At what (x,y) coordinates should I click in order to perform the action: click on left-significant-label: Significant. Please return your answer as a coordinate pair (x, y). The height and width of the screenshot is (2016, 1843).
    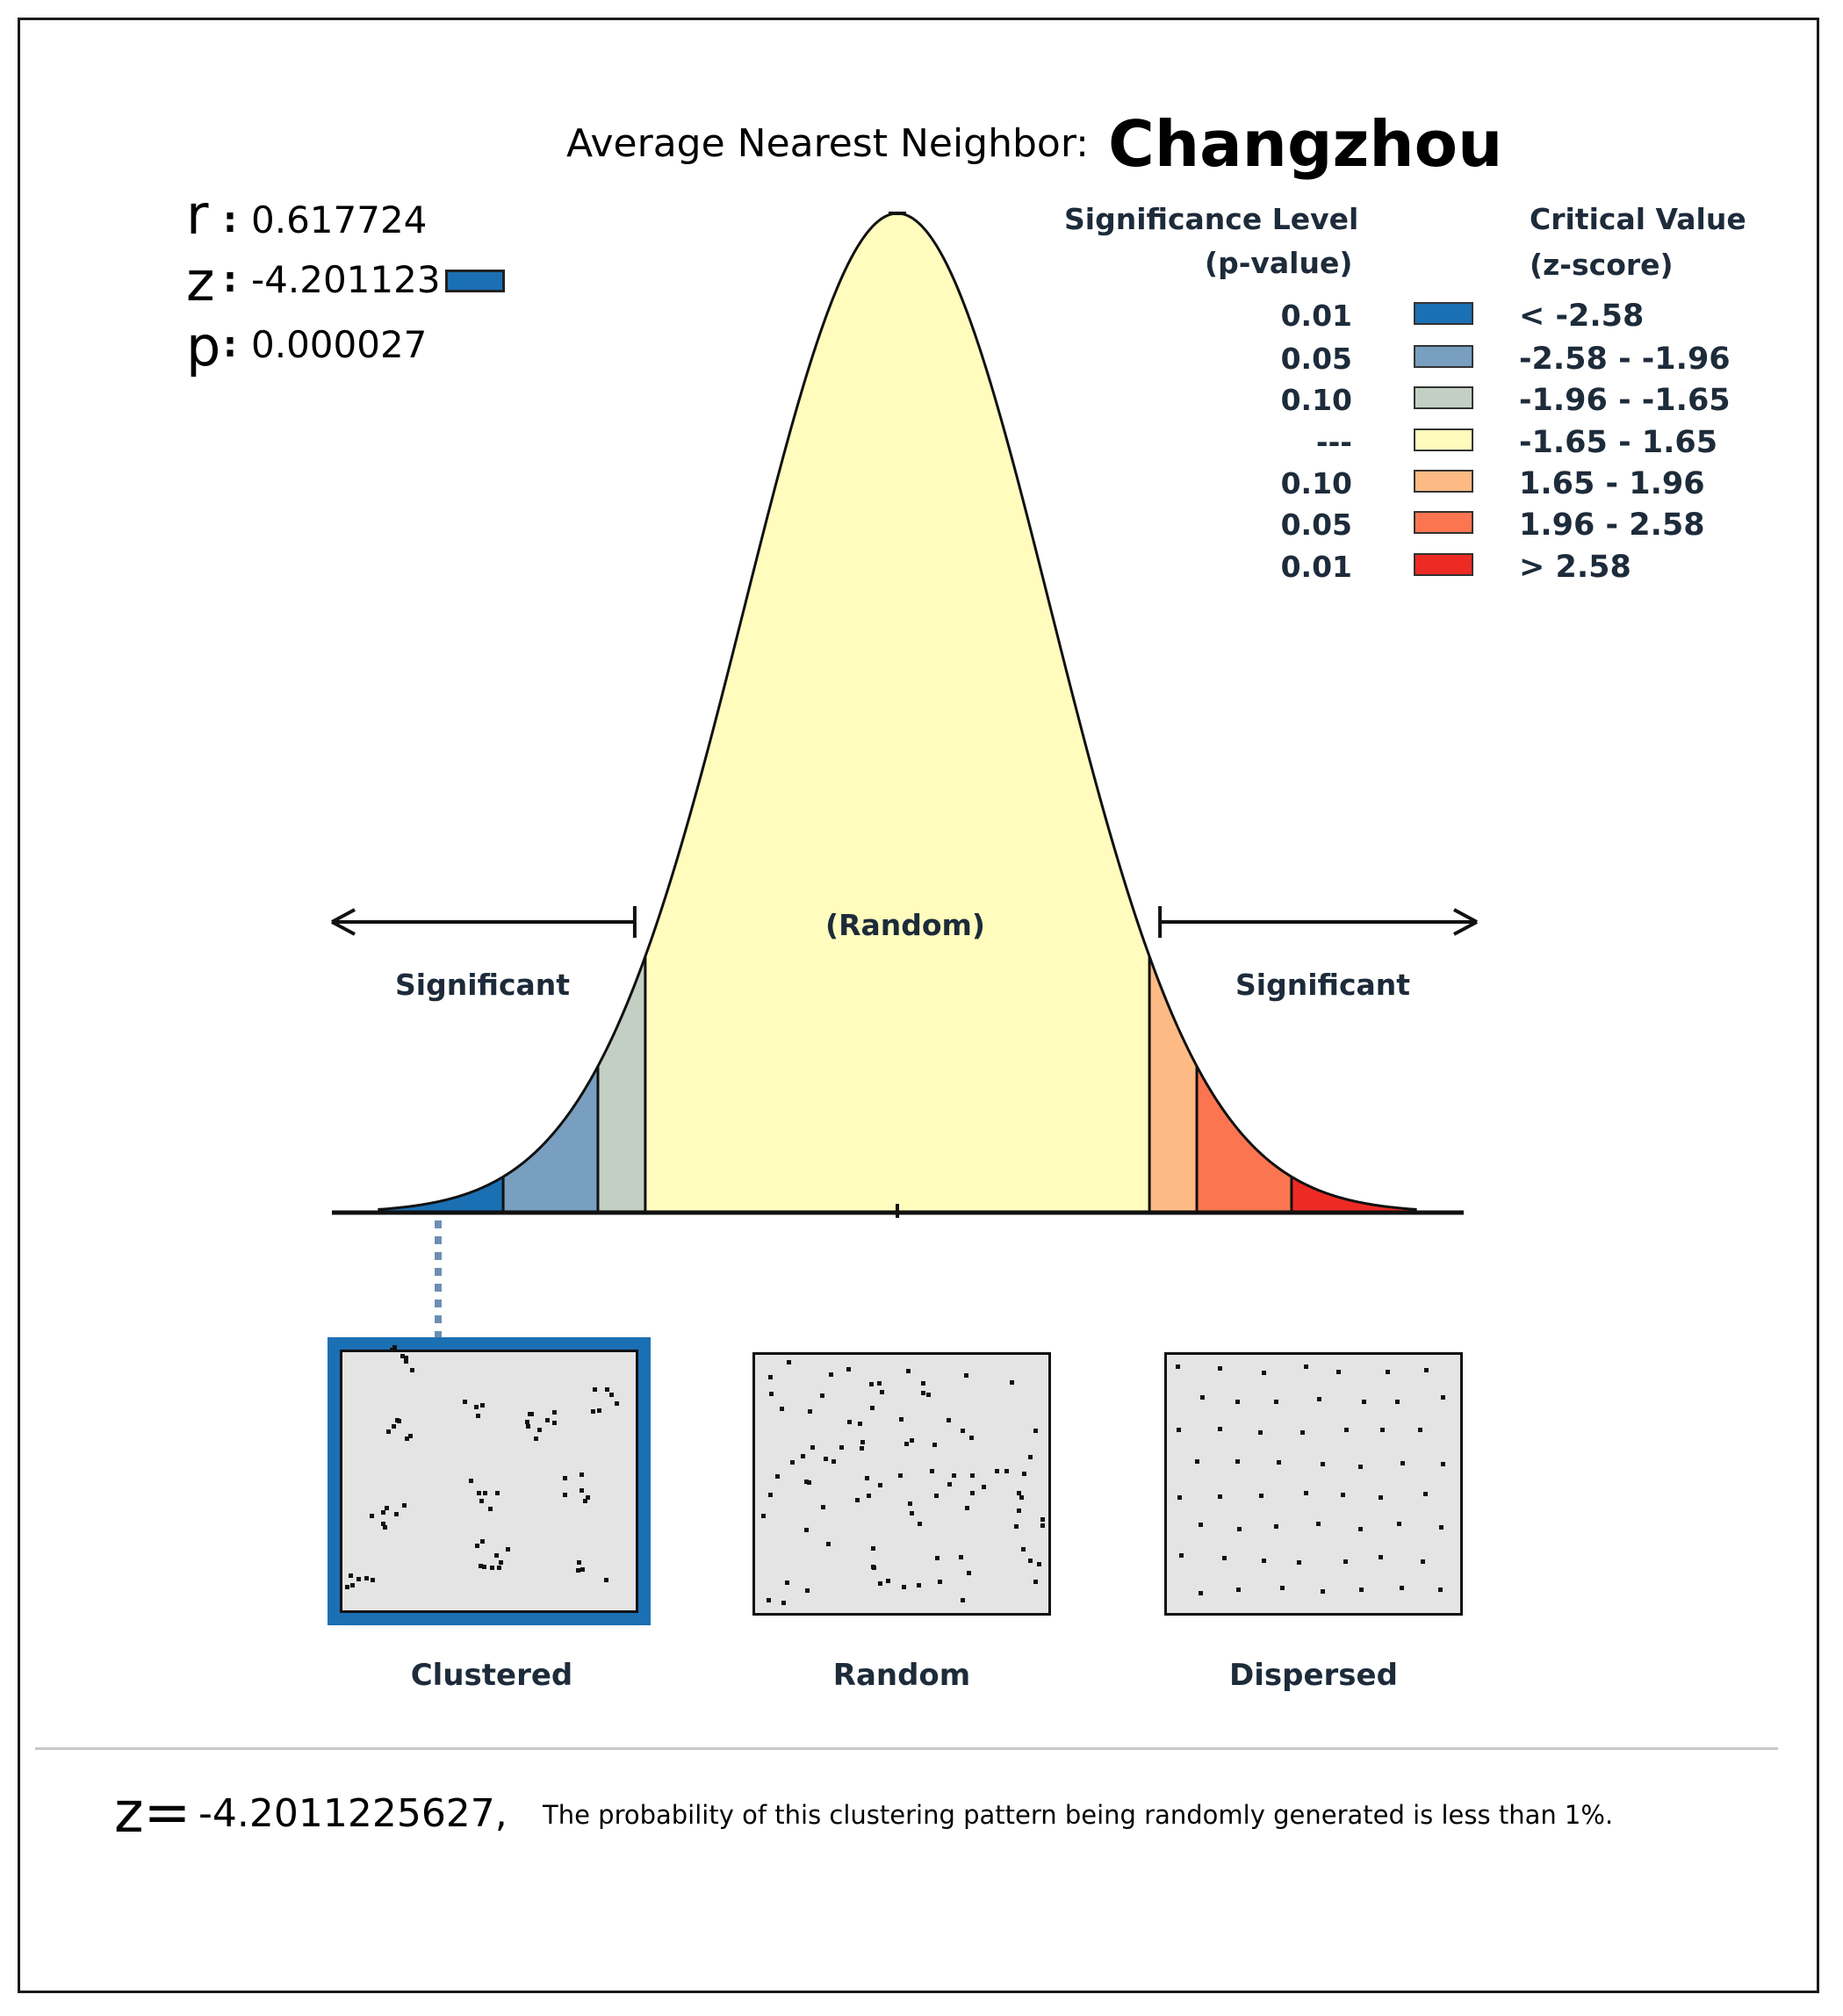
    Looking at the image, I should click on (483, 985).